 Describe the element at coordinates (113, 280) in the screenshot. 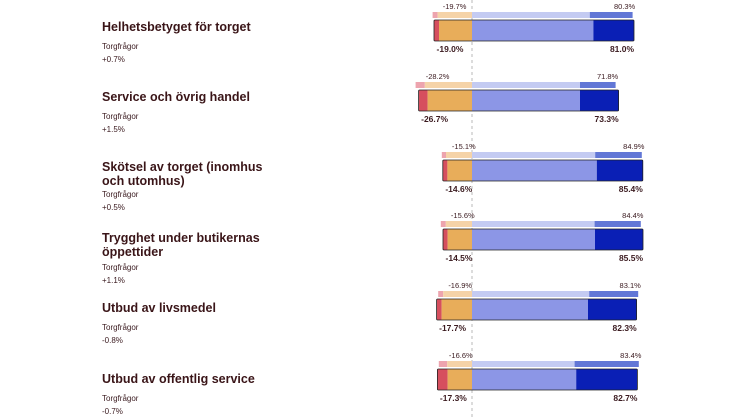

I see `row-change-value: +1.1%` at that location.